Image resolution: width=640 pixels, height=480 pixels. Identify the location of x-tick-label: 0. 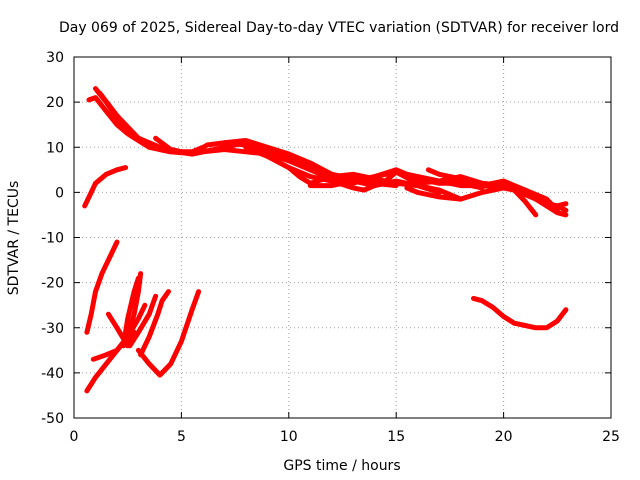
(74, 437).